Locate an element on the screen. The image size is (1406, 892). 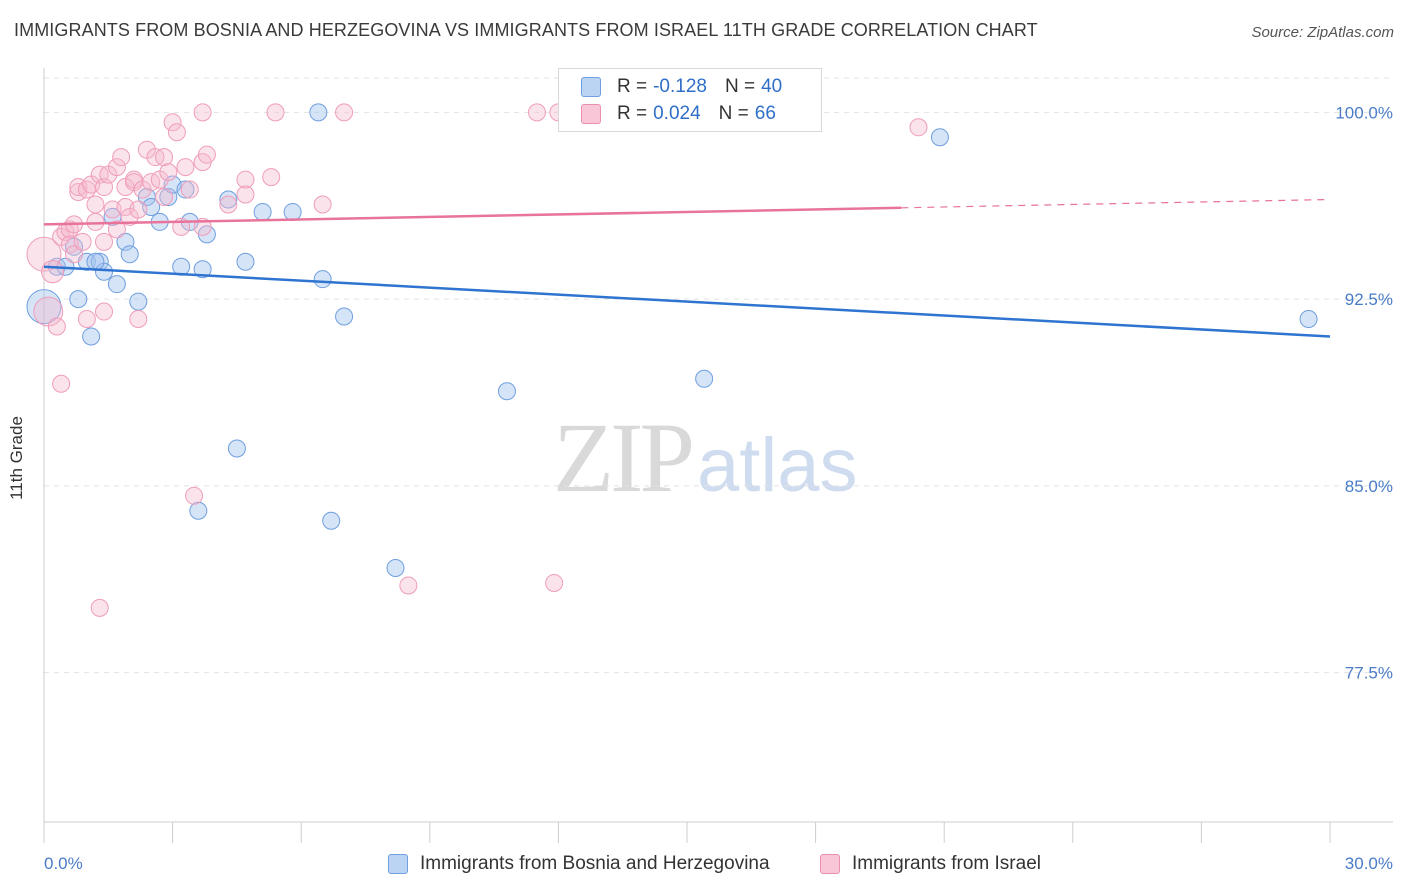
x-tick-label: 0.0% is located at coordinates (63, 863).